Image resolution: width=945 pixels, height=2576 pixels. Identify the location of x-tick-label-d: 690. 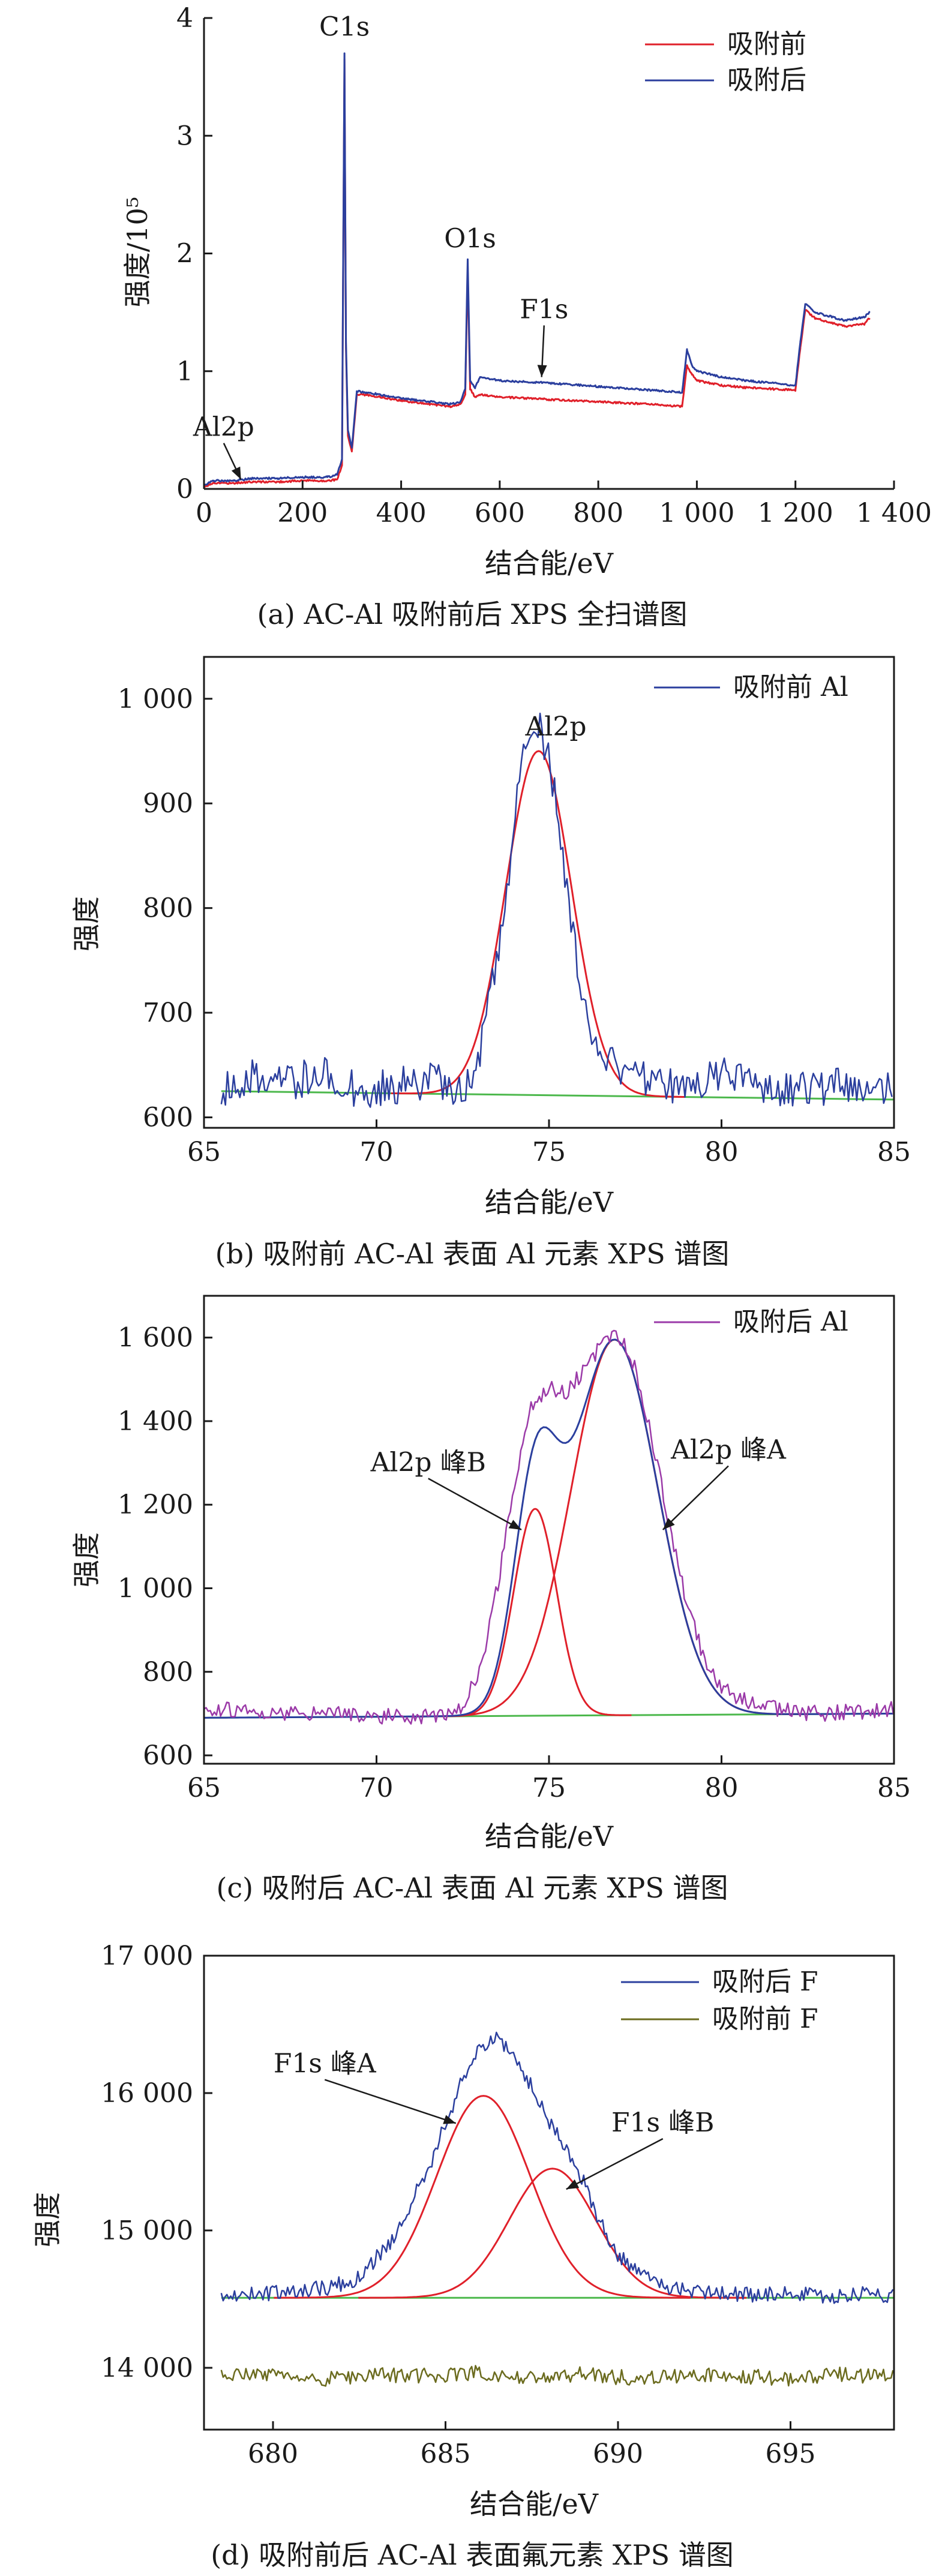
(618, 2454).